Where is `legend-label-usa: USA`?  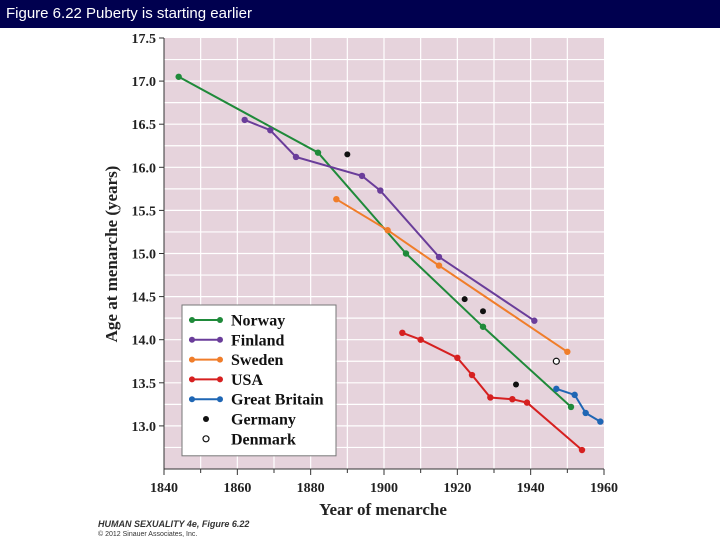
legend-label-usa: USA is located at coordinates (247, 380).